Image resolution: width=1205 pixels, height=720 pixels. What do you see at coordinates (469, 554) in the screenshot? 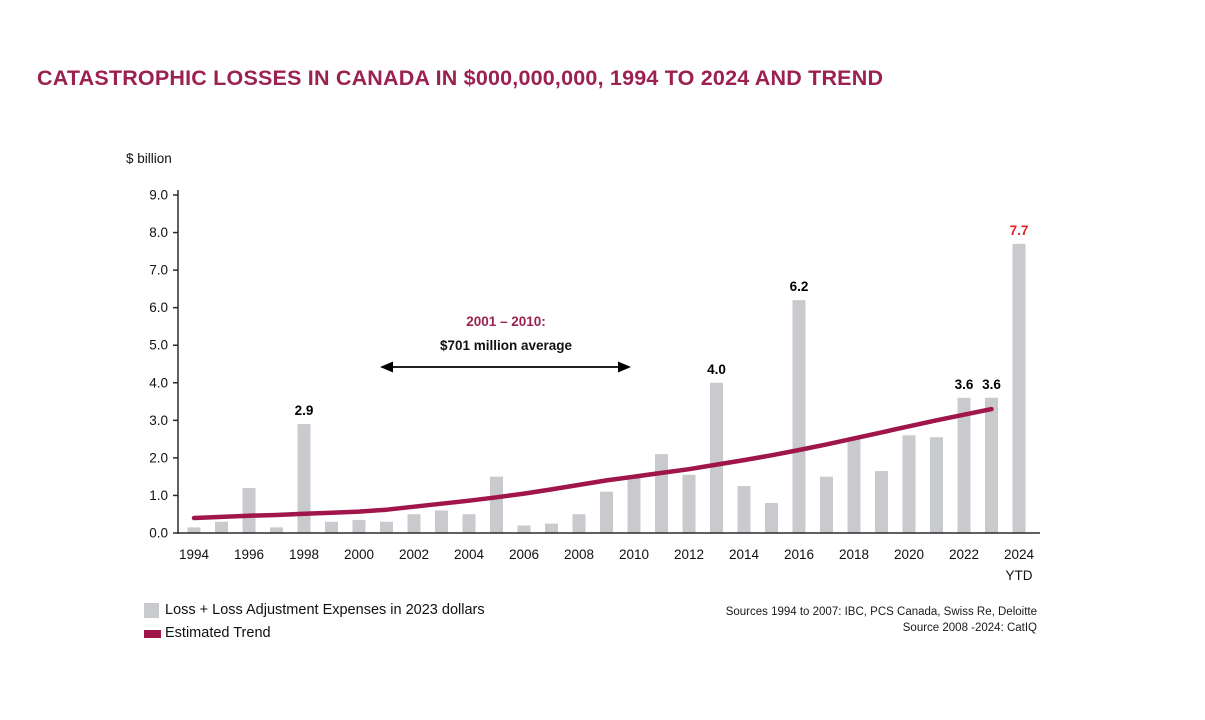
I see `x-tick-label-2004: 2004` at bounding box center [469, 554].